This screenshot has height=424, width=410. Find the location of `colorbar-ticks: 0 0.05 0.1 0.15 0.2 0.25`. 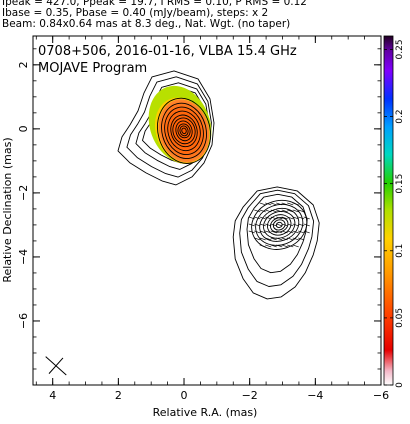

colorbar-ticks: 0 0.05 0.1 0.15 0.2 0.25 is located at coordinates (394, 213).